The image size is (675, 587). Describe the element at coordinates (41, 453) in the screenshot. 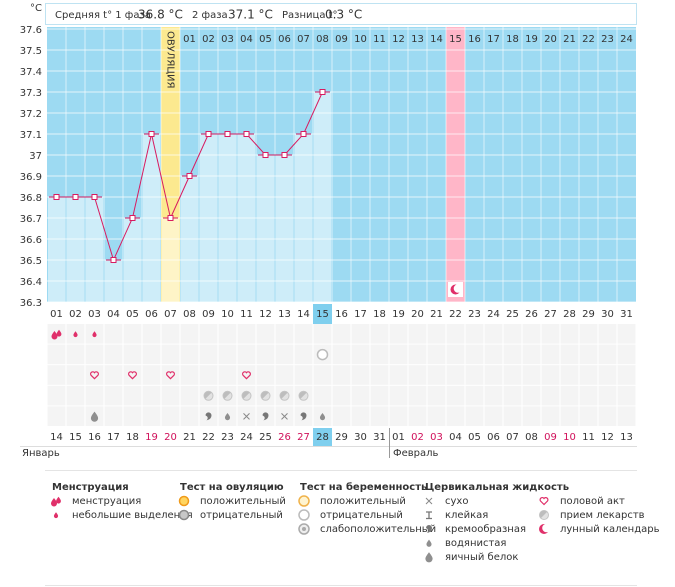

I see `month-label: Январь` at that location.